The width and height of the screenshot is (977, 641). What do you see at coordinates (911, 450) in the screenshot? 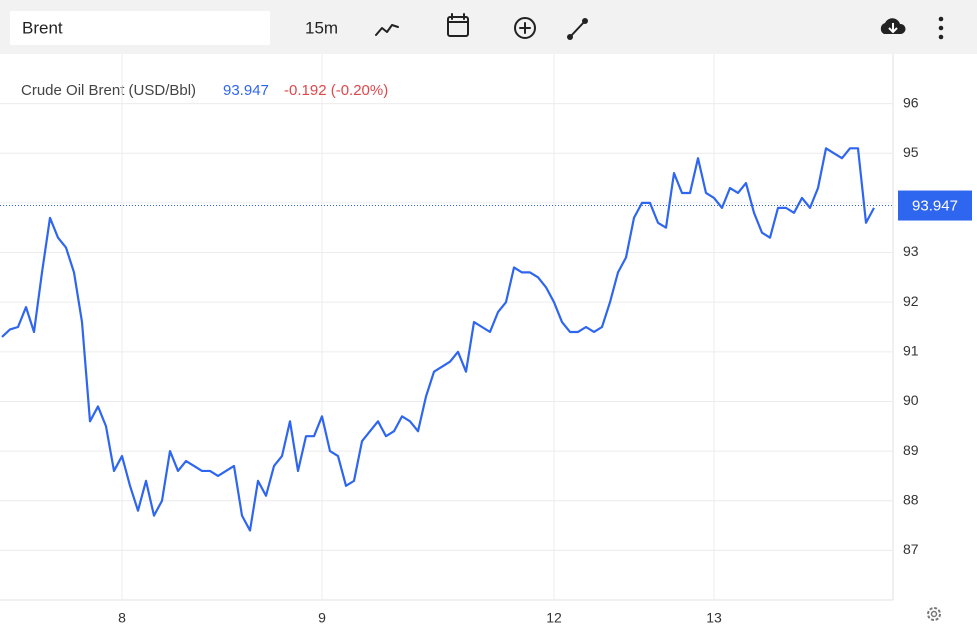
I see `y-tick-label: 89` at bounding box center [911, 450].